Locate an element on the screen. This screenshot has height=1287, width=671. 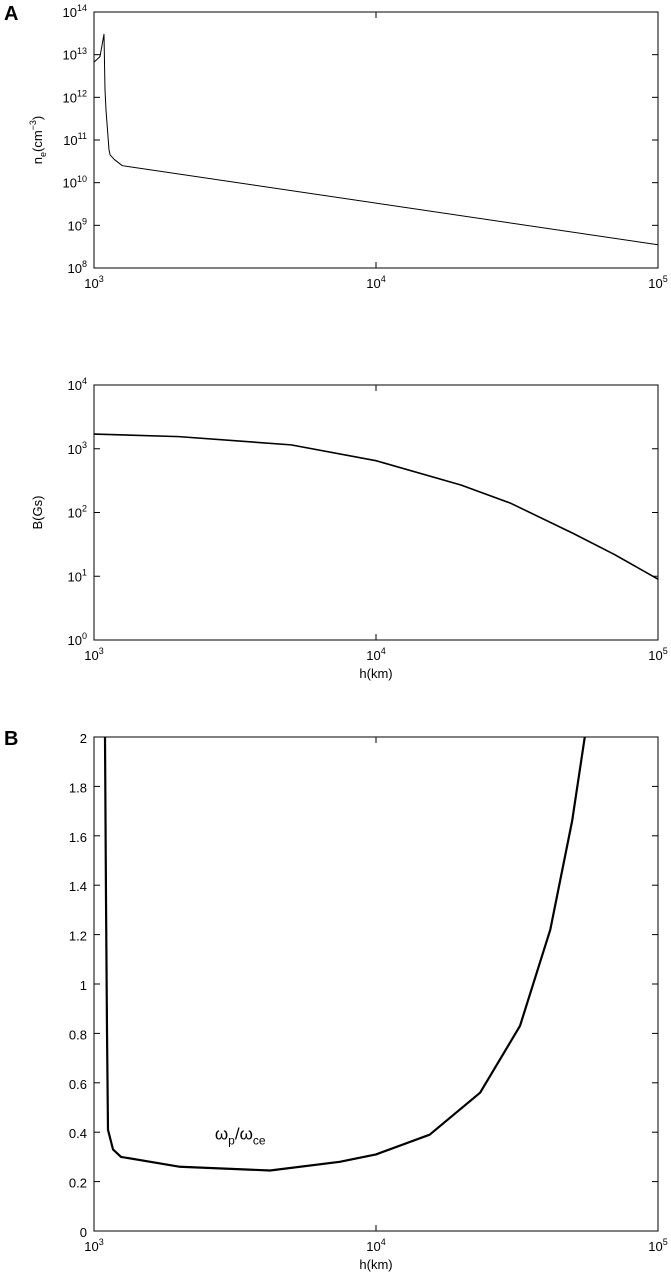
y-tick-label: 10¹ is located at coordinates (77, 575).